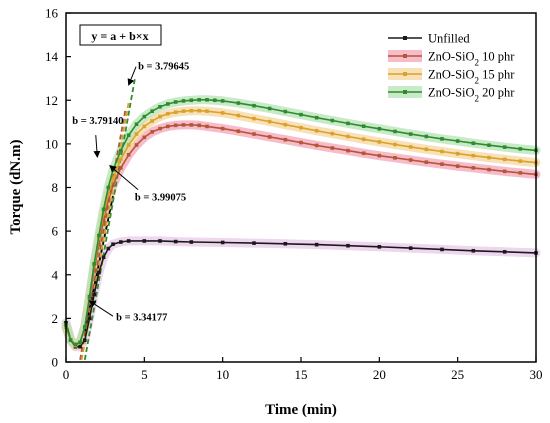  Describe the element at coordinates (52, 13) in the screenshot. I see `y-tick-label: 16` at that location.